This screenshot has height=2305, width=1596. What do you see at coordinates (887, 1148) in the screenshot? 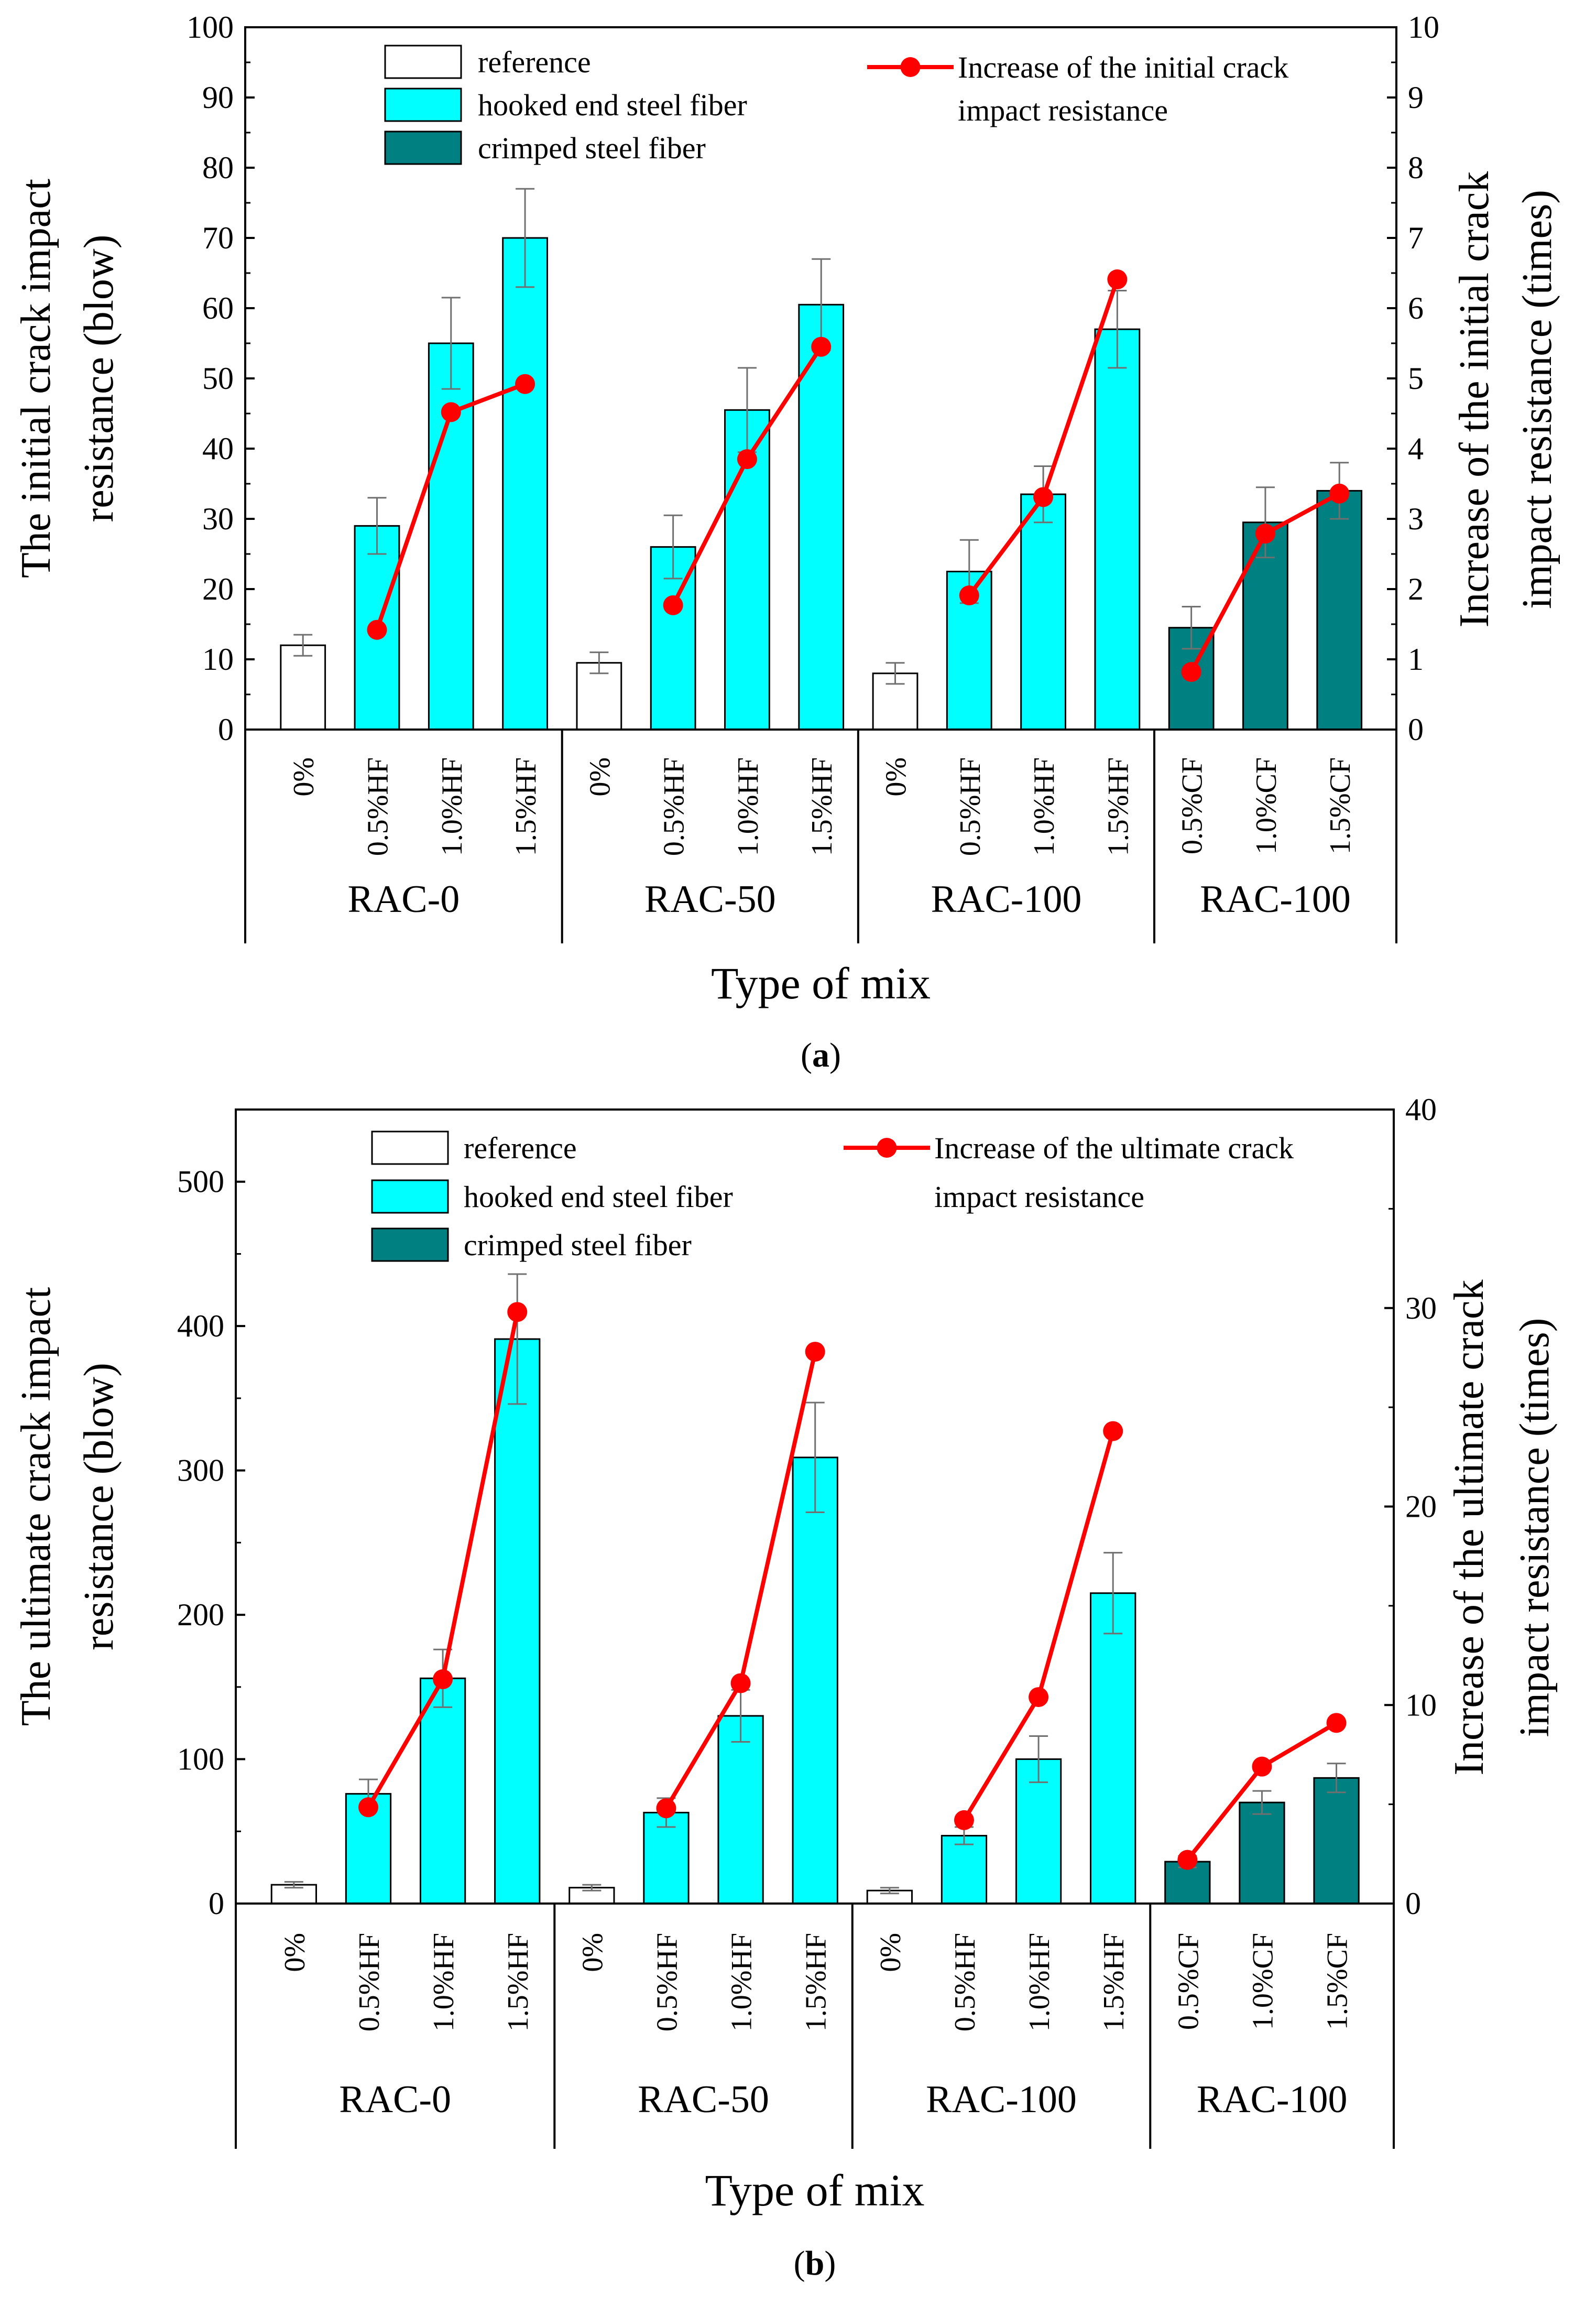
I see `legend-marker-b` at bounding box center [887, 1148].